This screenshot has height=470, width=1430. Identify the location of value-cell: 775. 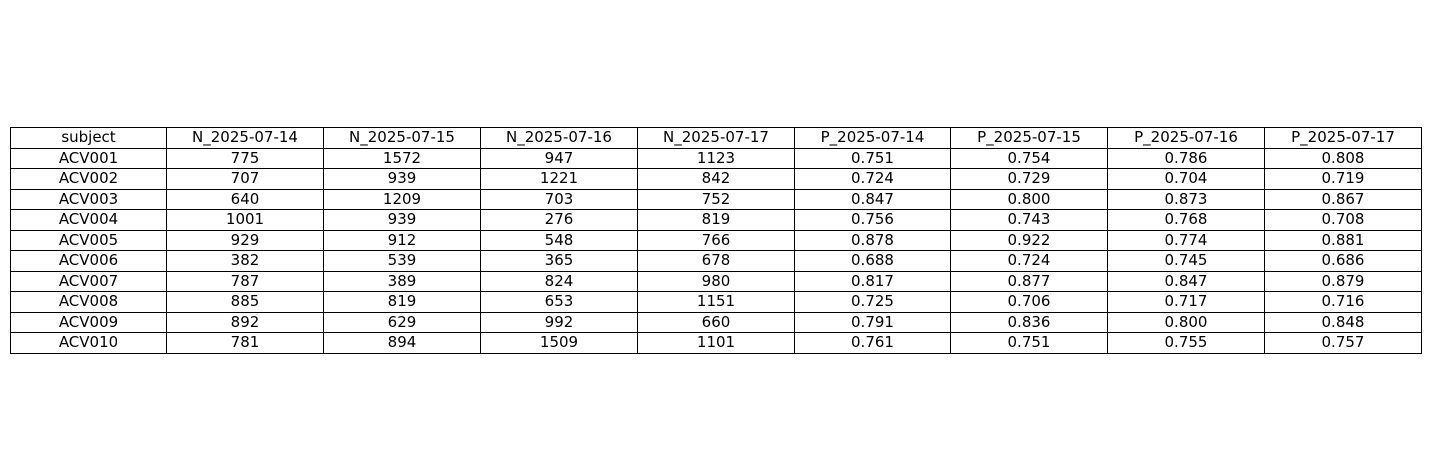
(245, 158).